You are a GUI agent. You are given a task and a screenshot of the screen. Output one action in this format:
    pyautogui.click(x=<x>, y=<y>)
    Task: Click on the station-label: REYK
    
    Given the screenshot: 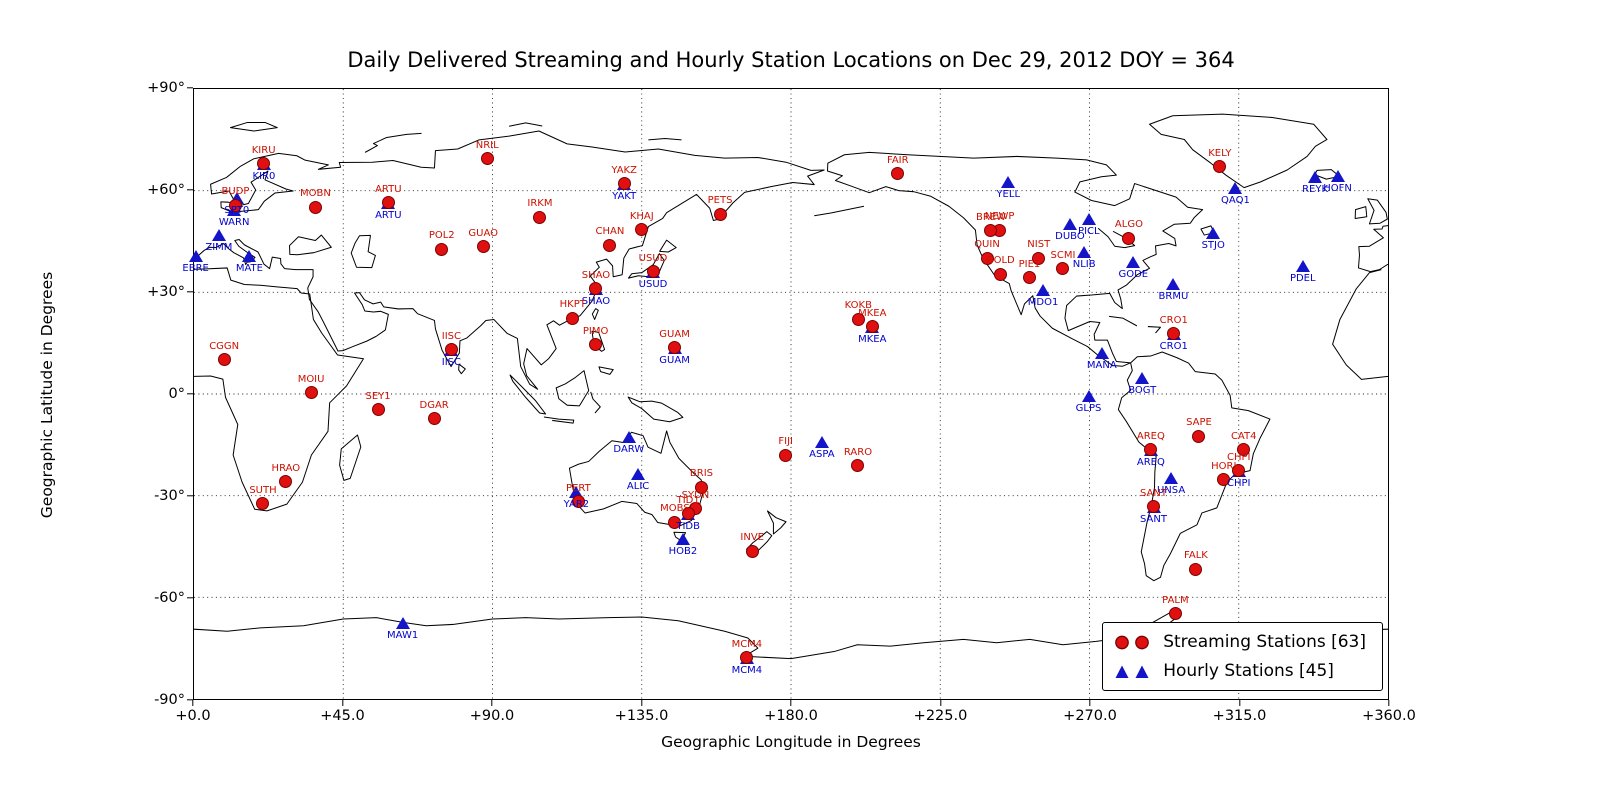 What is the action you would take?
    pyautogui.click(x=1315, y=189)
    